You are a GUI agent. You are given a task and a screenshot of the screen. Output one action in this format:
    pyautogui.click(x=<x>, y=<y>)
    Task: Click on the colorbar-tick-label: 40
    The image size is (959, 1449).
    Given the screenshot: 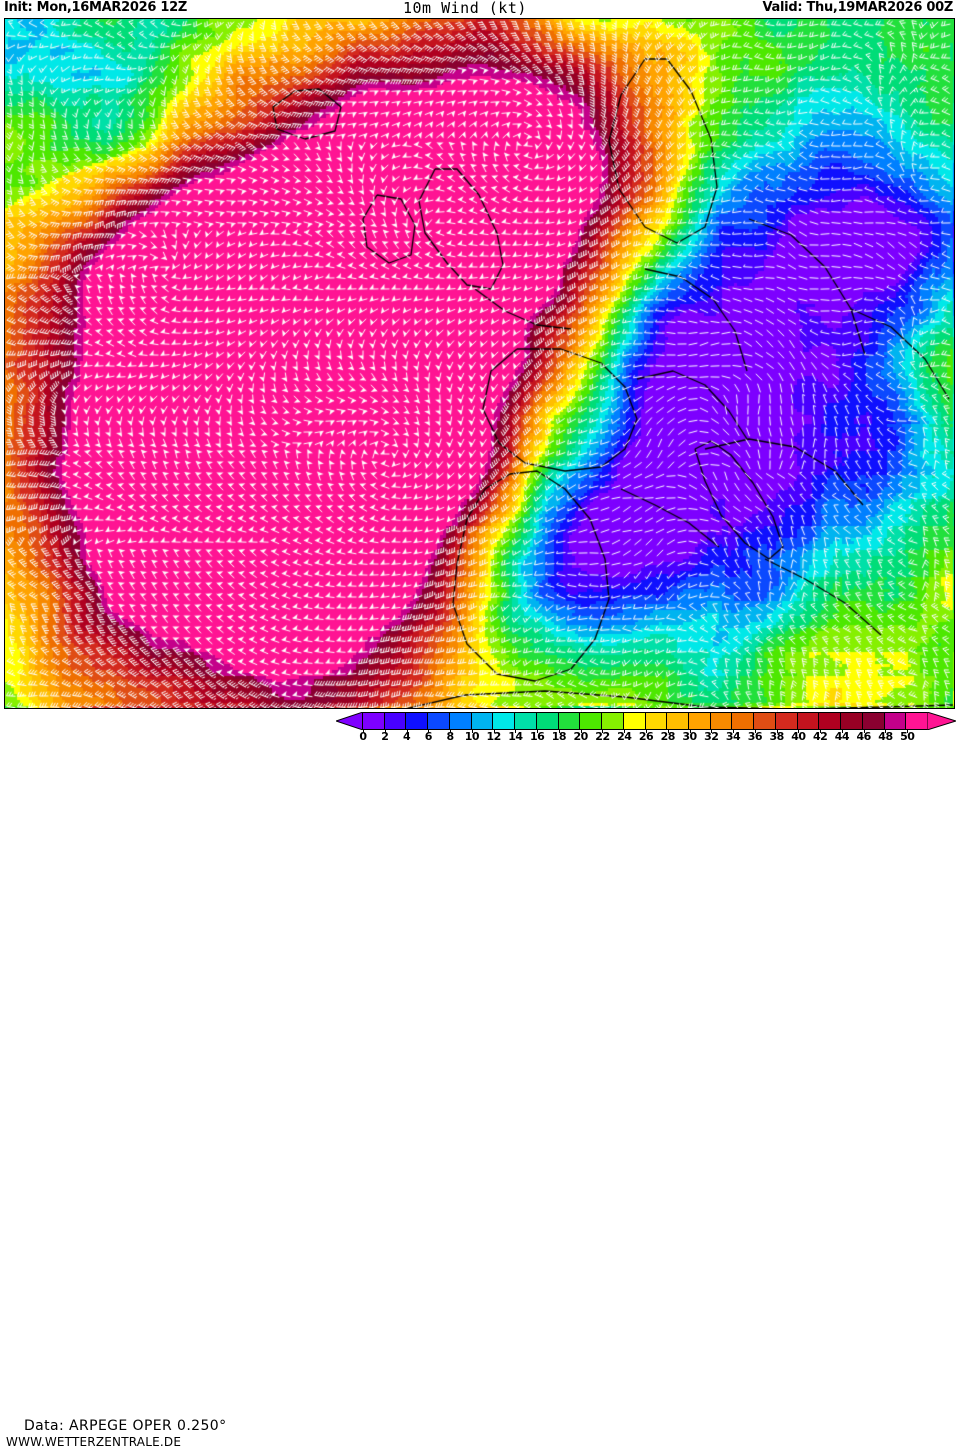 What is the action you would take?
    pyautogui.click(x=798, y=736)
    